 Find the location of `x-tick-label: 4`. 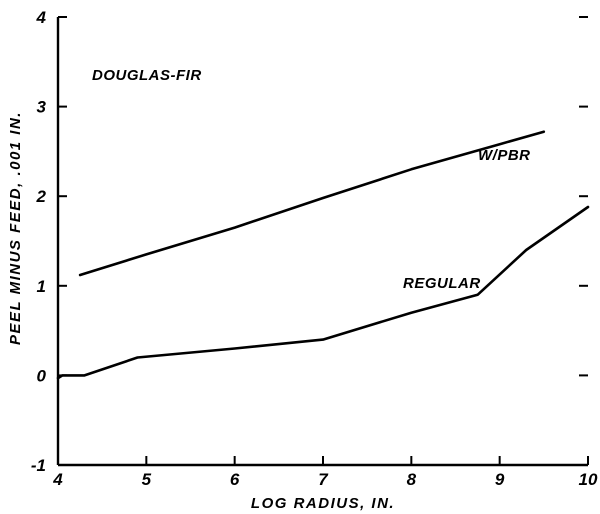

x-tick-label: 4 is located at coordinates (57, 479).